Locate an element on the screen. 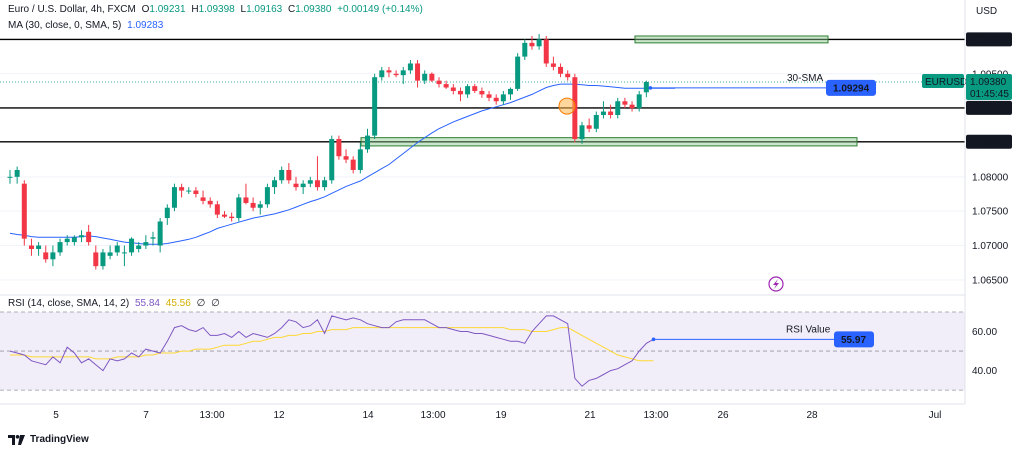 The height and width of the screenshot is (454, 1024). countdown-text: 01:45:45 is located at coordinates (989, 94).